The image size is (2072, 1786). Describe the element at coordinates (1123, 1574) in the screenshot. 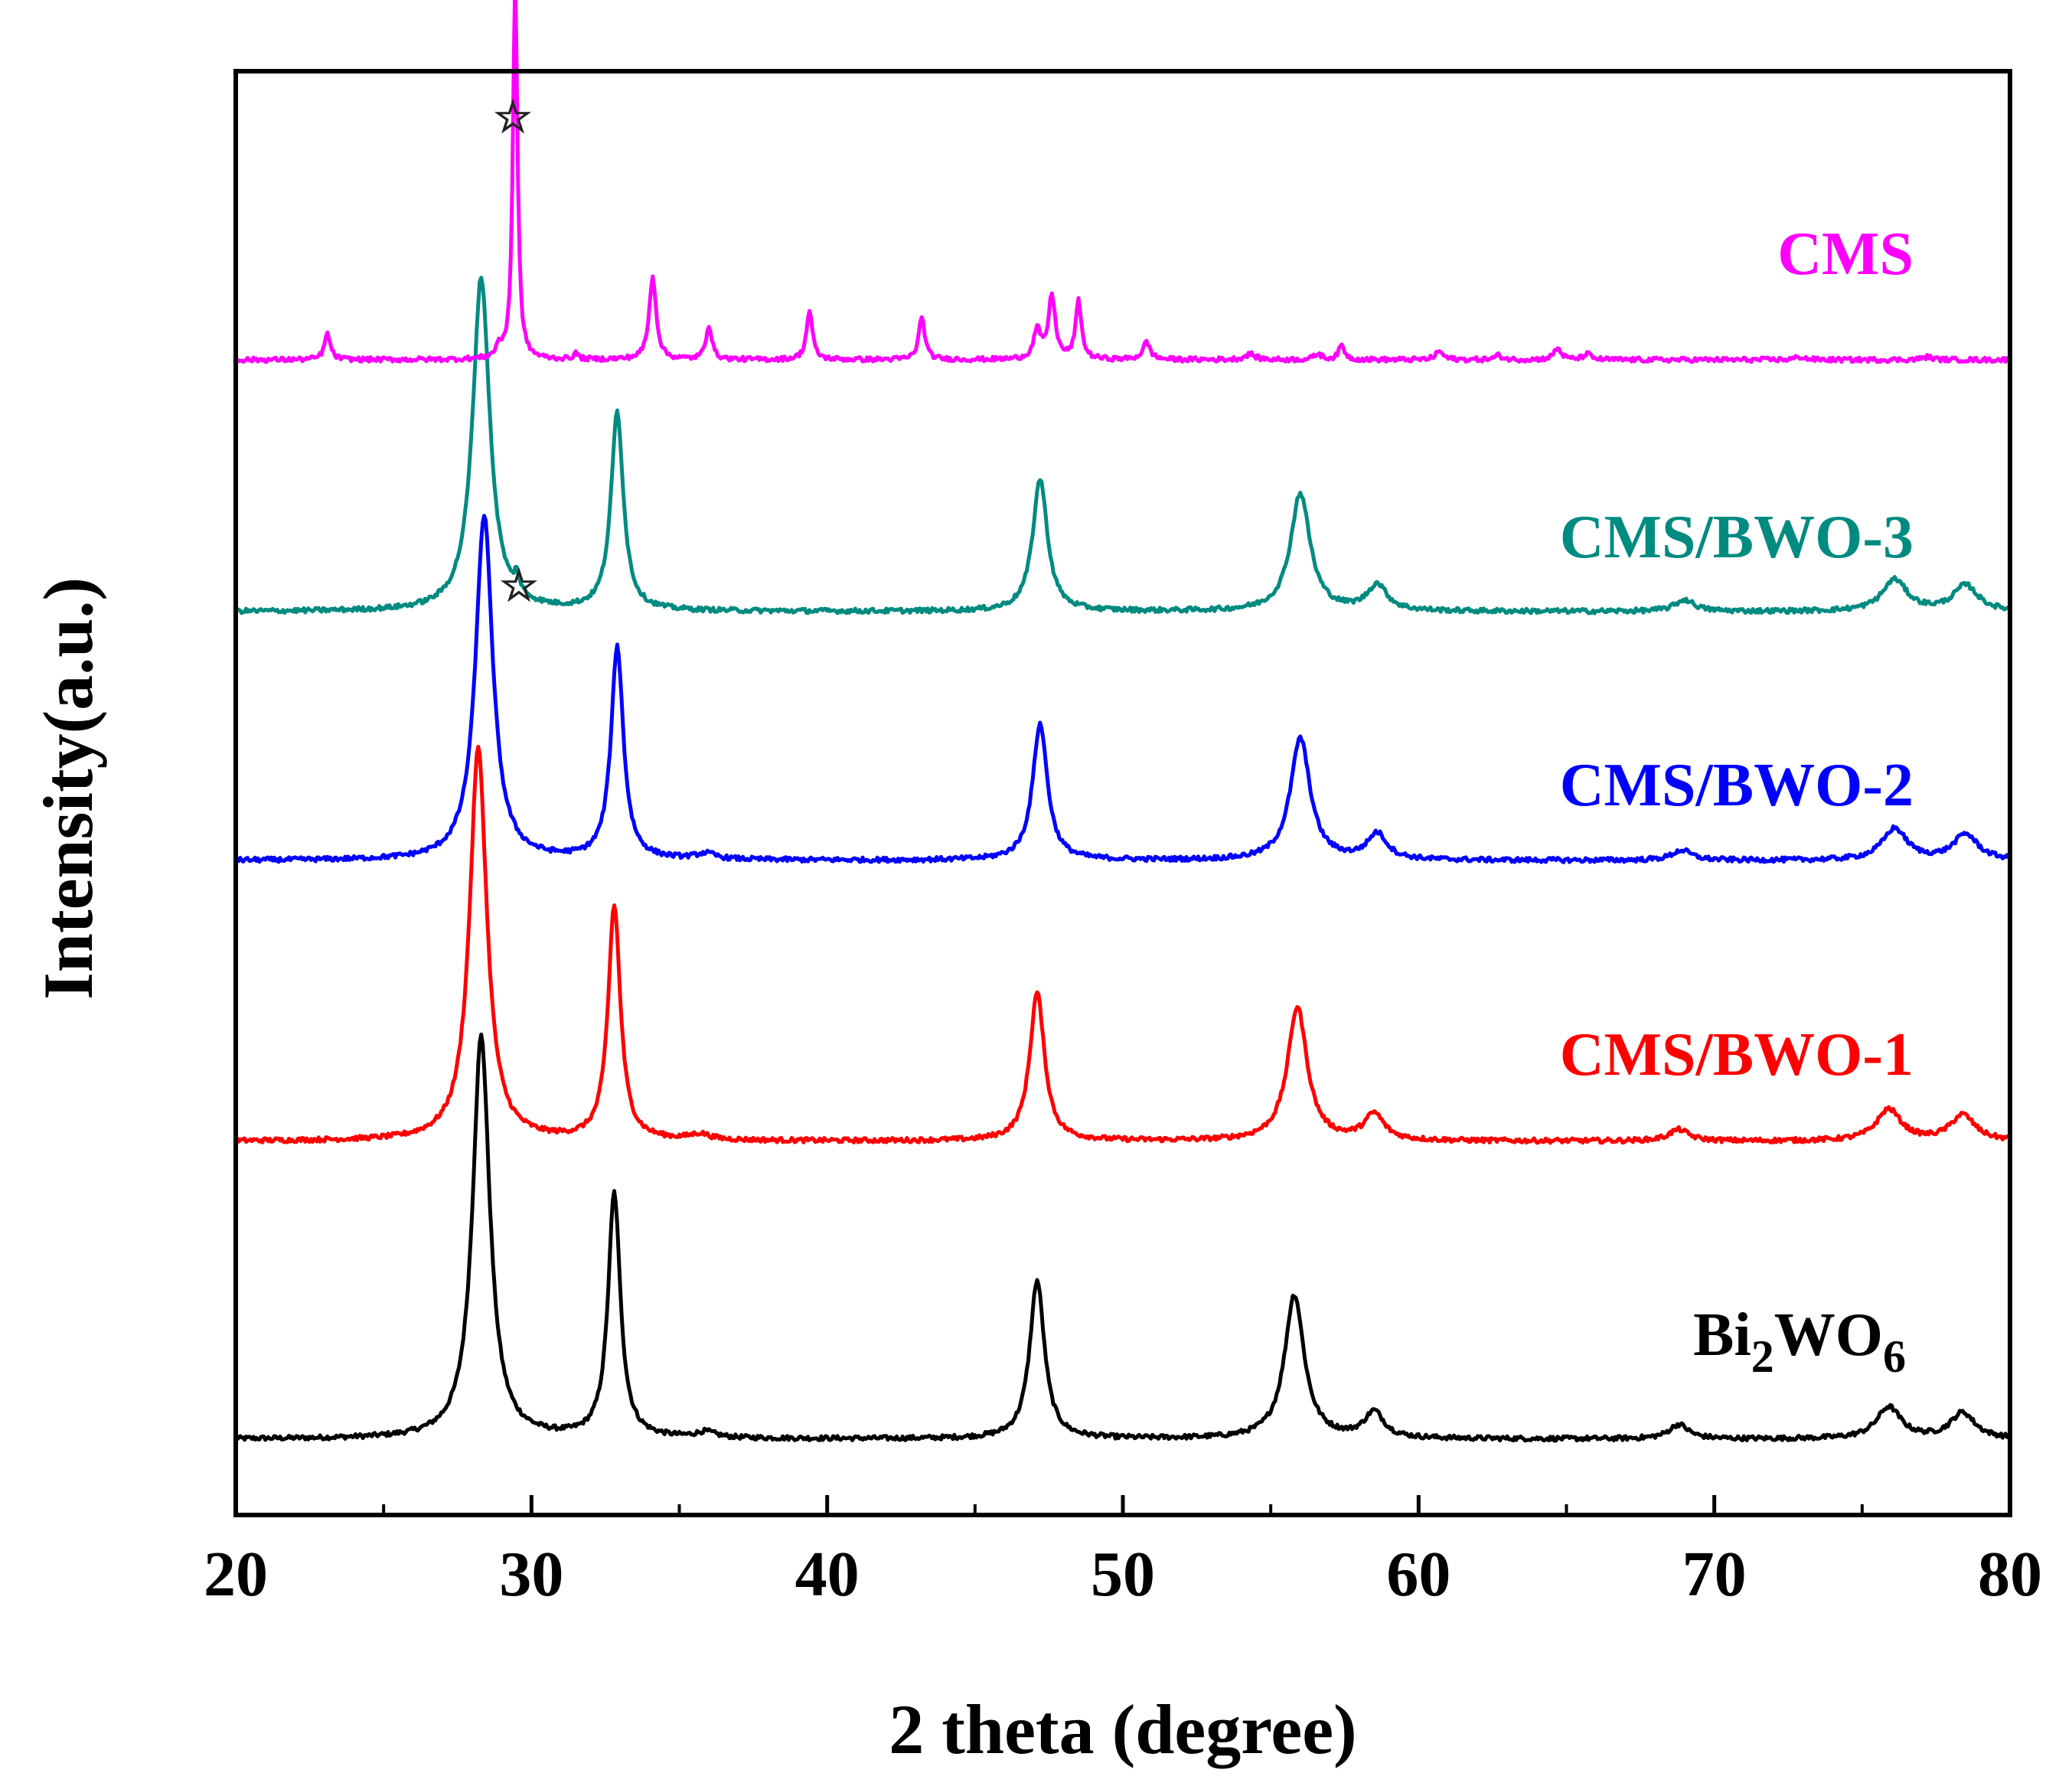

I see `x-tick-label: 50` at that location.